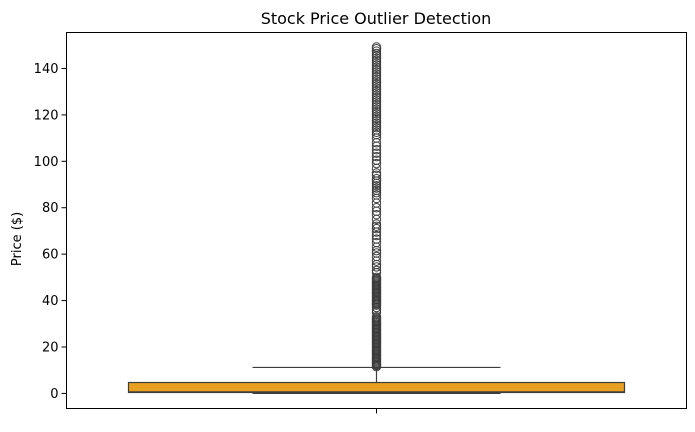 This screenshot has height=432, width=695. What do you see at coordinates (46, 162) in the screenshot?
I see `y-tick-label: 100` at bounding box center [46, 162].